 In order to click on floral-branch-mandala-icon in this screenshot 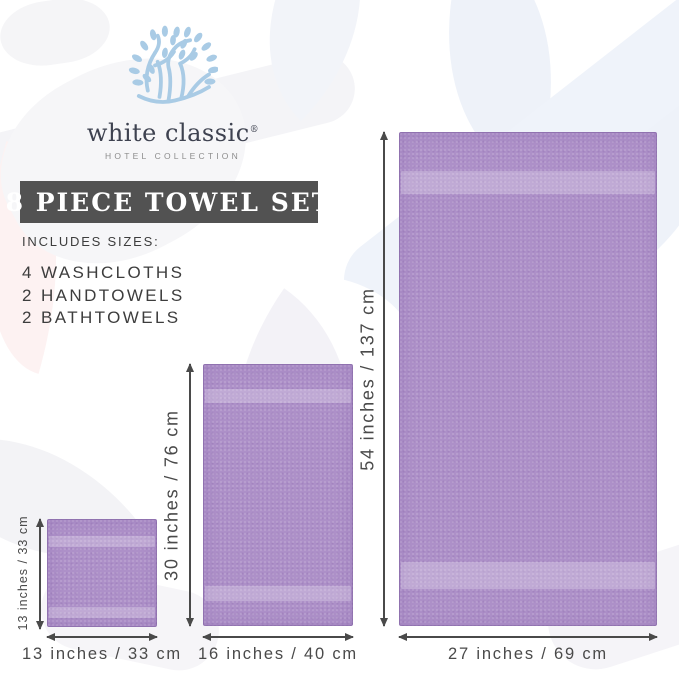, I will do `click(173, 64)`.